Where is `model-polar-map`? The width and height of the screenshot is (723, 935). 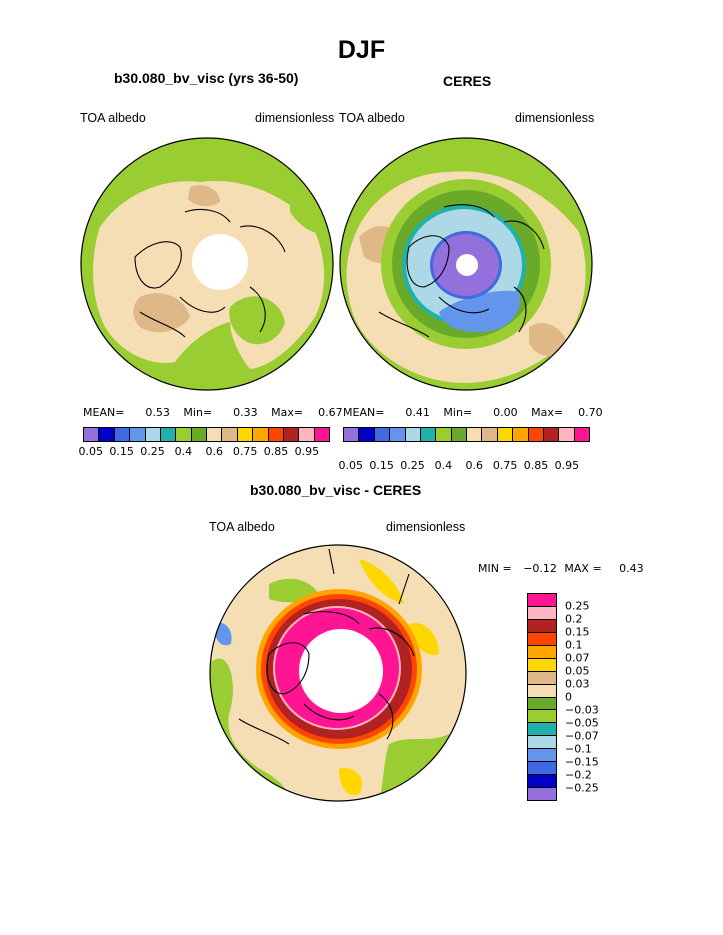
model-polar-map is located at coordinates (207, 264).